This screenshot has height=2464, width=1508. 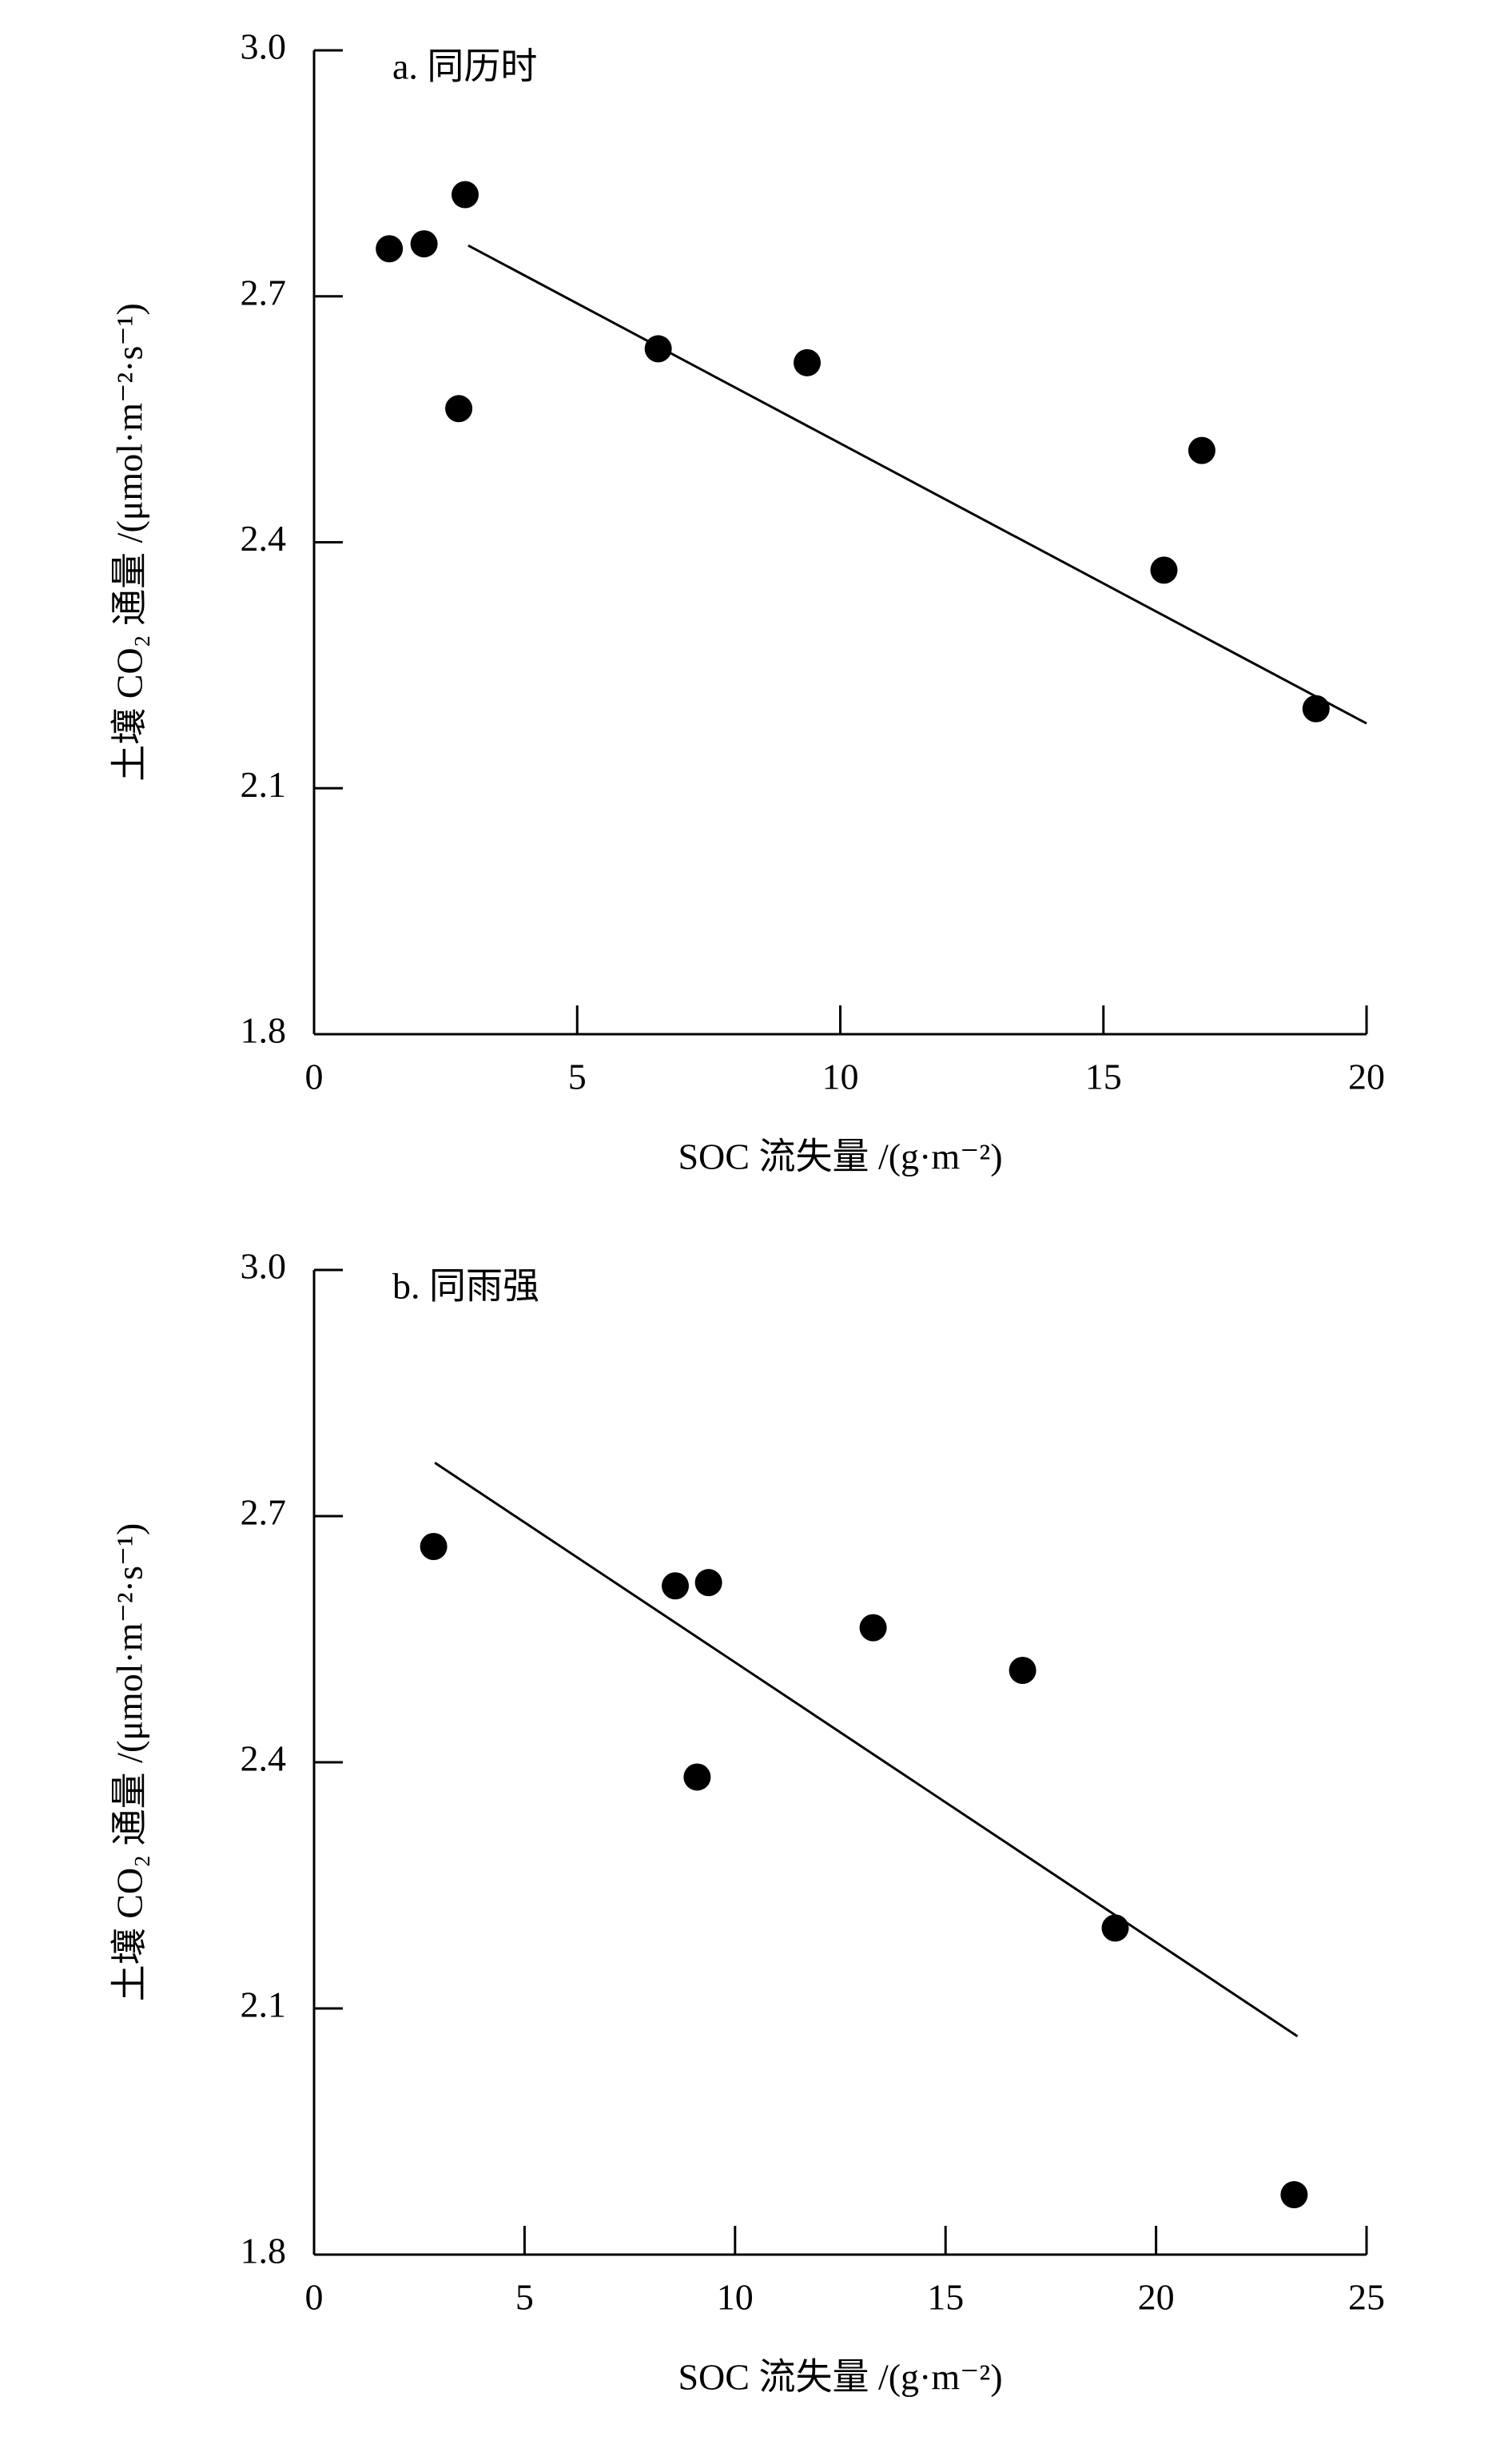 What do you see at coordinates (466, 1286) in the screenshot?
I see `chart-title: b. 同雨强` at bounding box center [466, 1286].